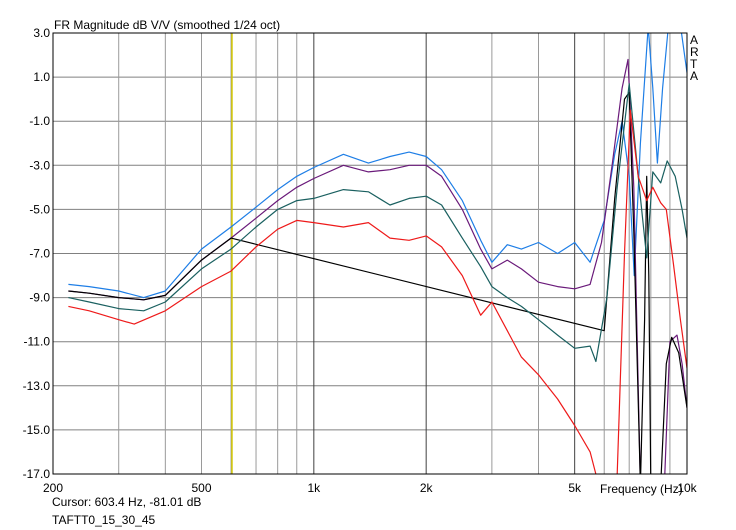 This screenshot has height=530, width=736. Describe the element at coordinates (103, 520) in the screenshot. I see `file-name: TAFTT0_15_30_45` at that location.